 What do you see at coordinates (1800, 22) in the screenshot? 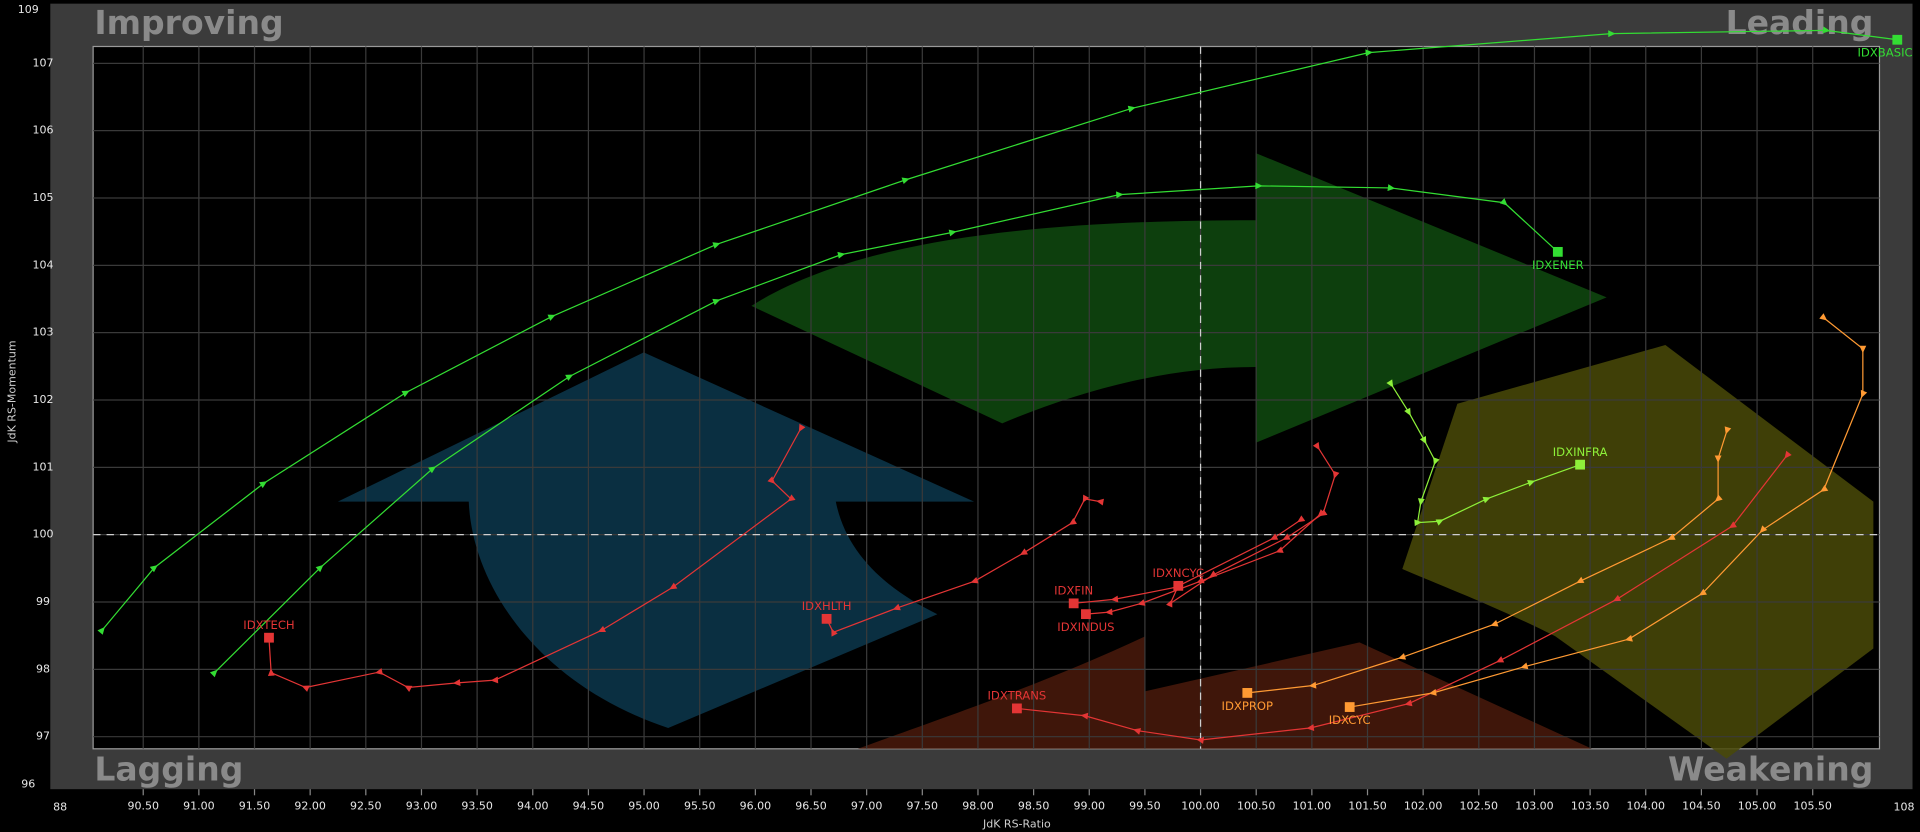
I see `quadrant-label: Leading` at bounding box center [1800, 22].